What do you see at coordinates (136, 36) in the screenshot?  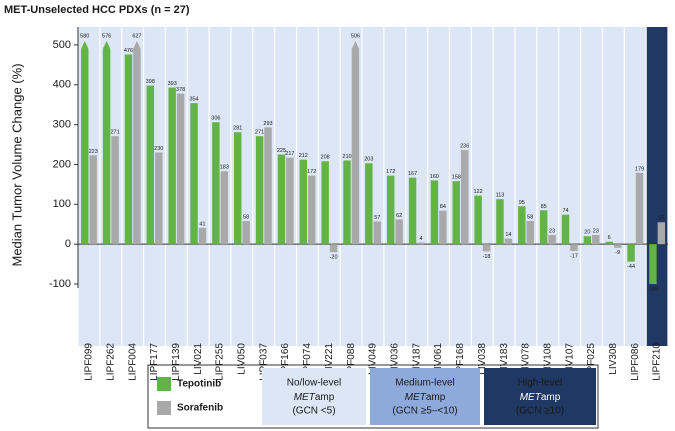 I see `data-label: 627` at bounding box center [136, 36].